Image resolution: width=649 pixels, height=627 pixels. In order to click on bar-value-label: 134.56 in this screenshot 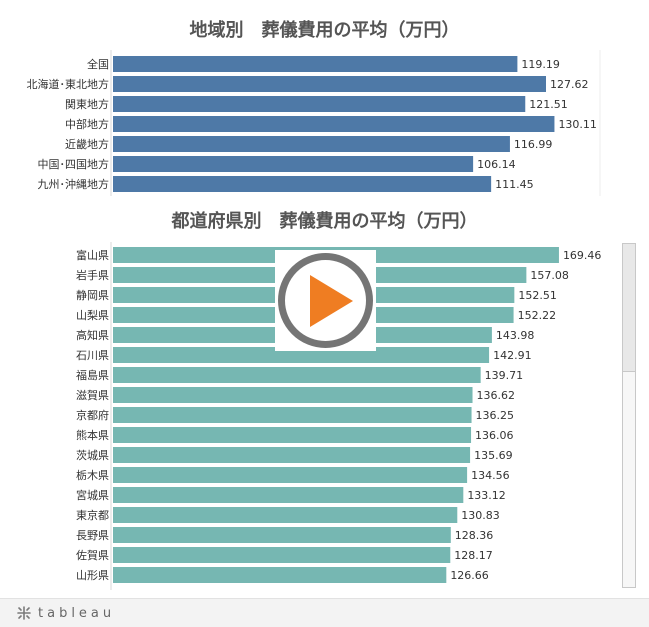, I will do `click(490, 475)`.